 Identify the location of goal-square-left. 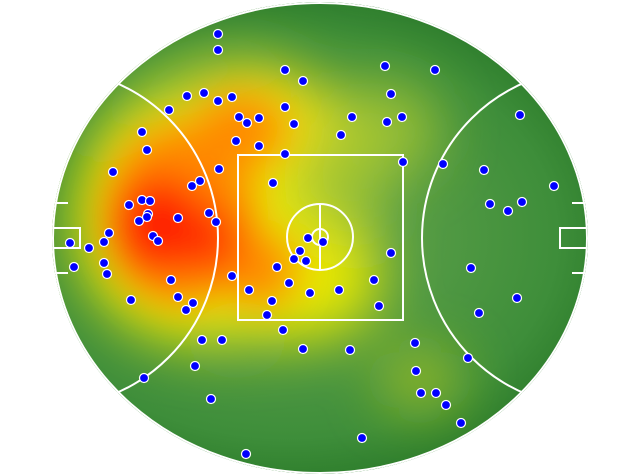
(66, 238).